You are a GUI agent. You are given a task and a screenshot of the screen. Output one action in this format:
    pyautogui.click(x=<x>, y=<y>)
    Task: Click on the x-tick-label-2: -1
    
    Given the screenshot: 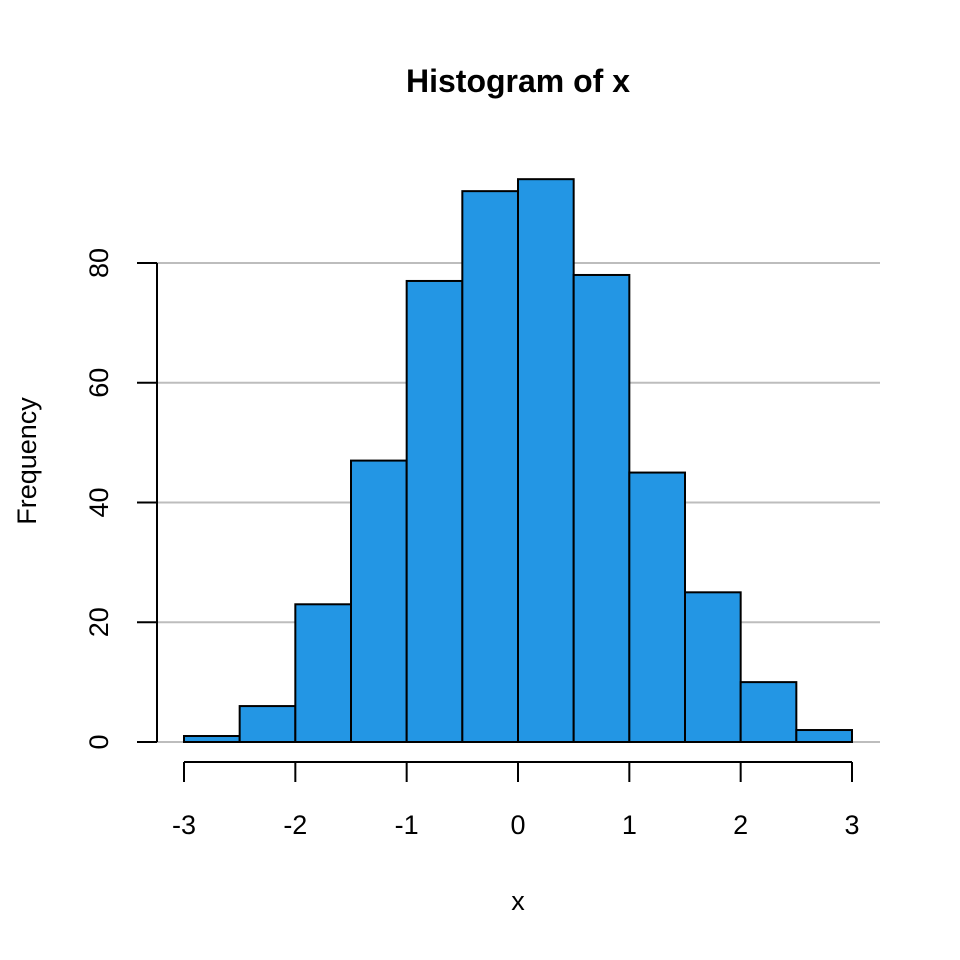 What is the action you would take?
    pyautogui.click(x=407, y=825)
    